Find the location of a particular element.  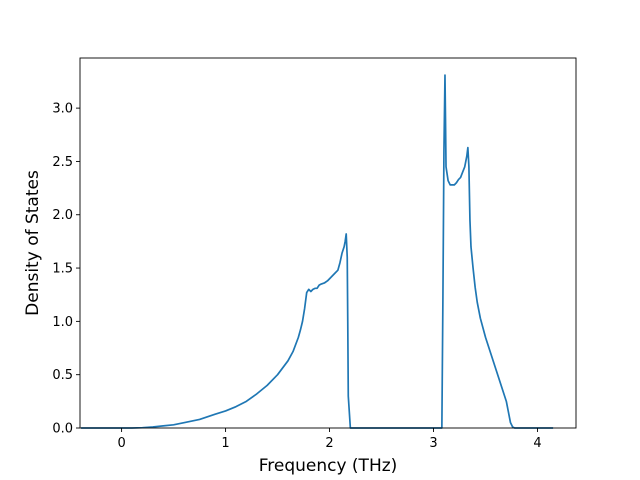

x-axis-ticks: 0 1 2 3 4 is located at coordinates (329, 439).